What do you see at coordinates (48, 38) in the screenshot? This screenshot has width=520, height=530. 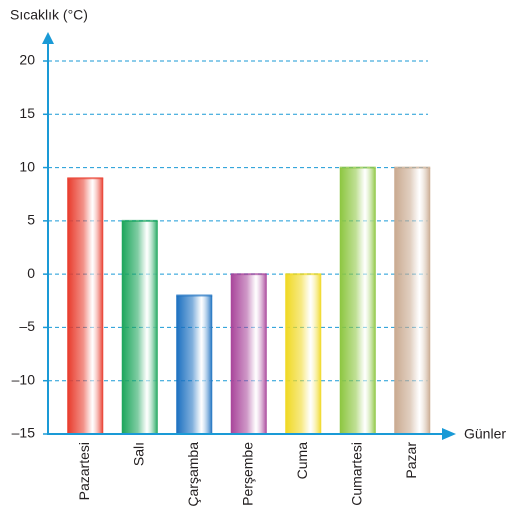 I see `y-axis-arrow` at bounding box center [48, 38].